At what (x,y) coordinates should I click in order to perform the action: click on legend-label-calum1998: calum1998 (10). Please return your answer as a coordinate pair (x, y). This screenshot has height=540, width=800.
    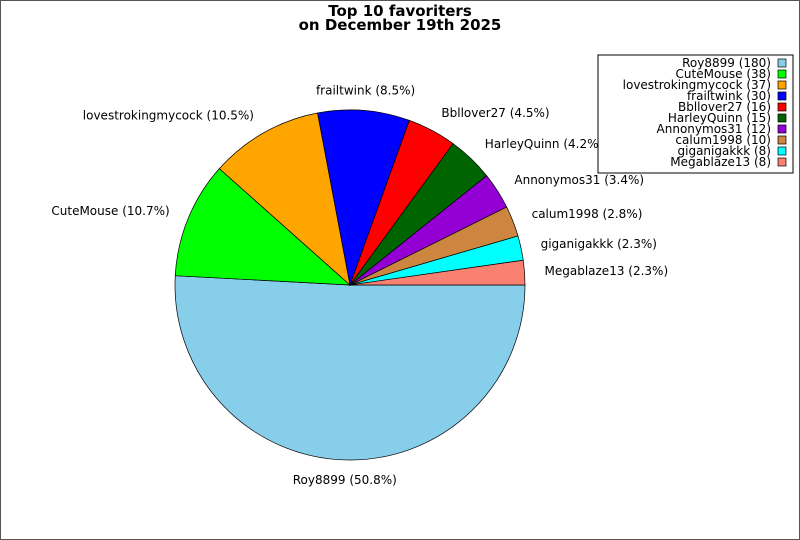
    Looking at the image, I should click on (723, 140).